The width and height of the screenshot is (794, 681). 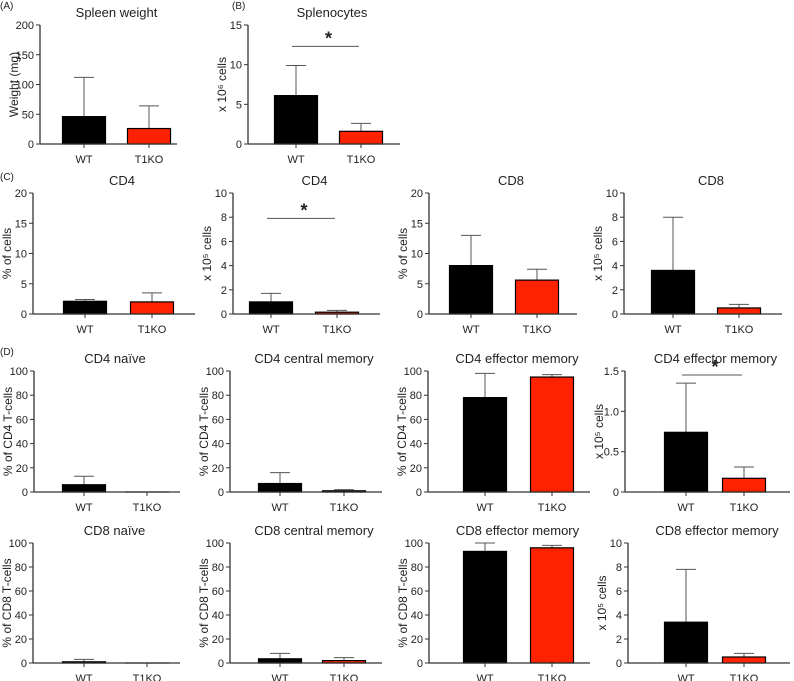 What do you see at coordinates (122, 180) in the screenshot?
I see `chart-title: CD4` at bounding box center [122, 180].